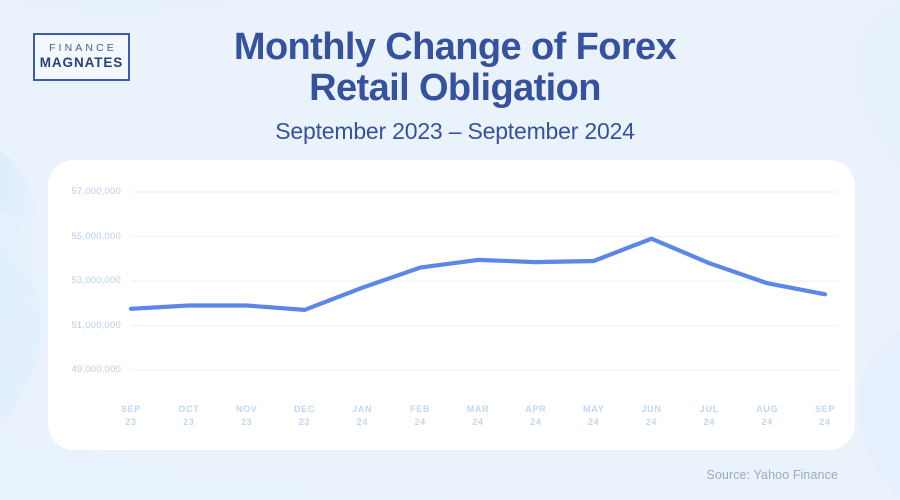  Describe the element at coordinates (131, 416) in the screenshot. I see `x-axis-tick-label: SEP 23` at that location.